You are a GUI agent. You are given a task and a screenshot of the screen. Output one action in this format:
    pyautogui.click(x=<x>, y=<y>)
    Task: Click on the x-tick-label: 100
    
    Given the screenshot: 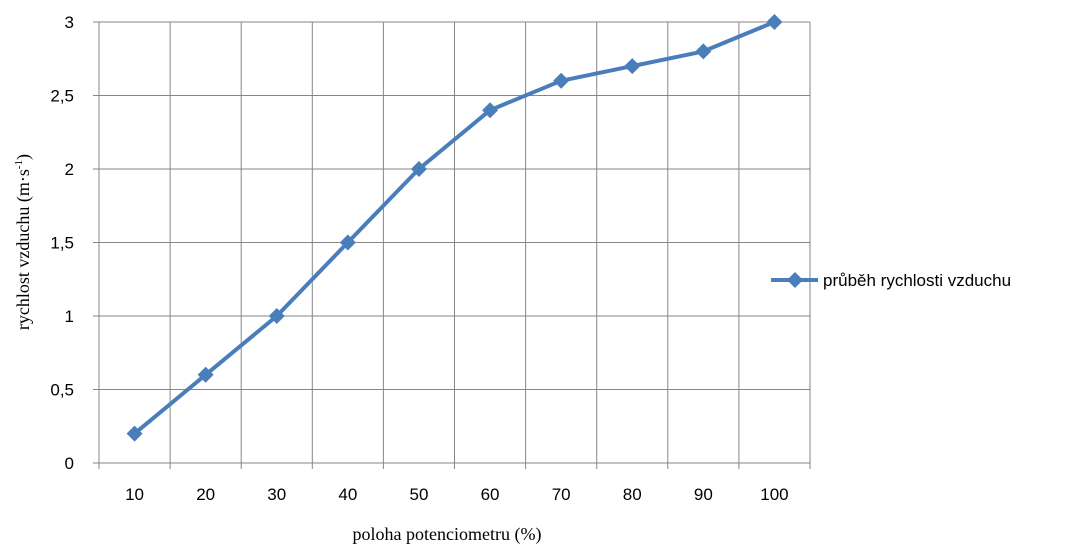 What is the action you would take?
    pyautogui.click(x=774, y=494)
    